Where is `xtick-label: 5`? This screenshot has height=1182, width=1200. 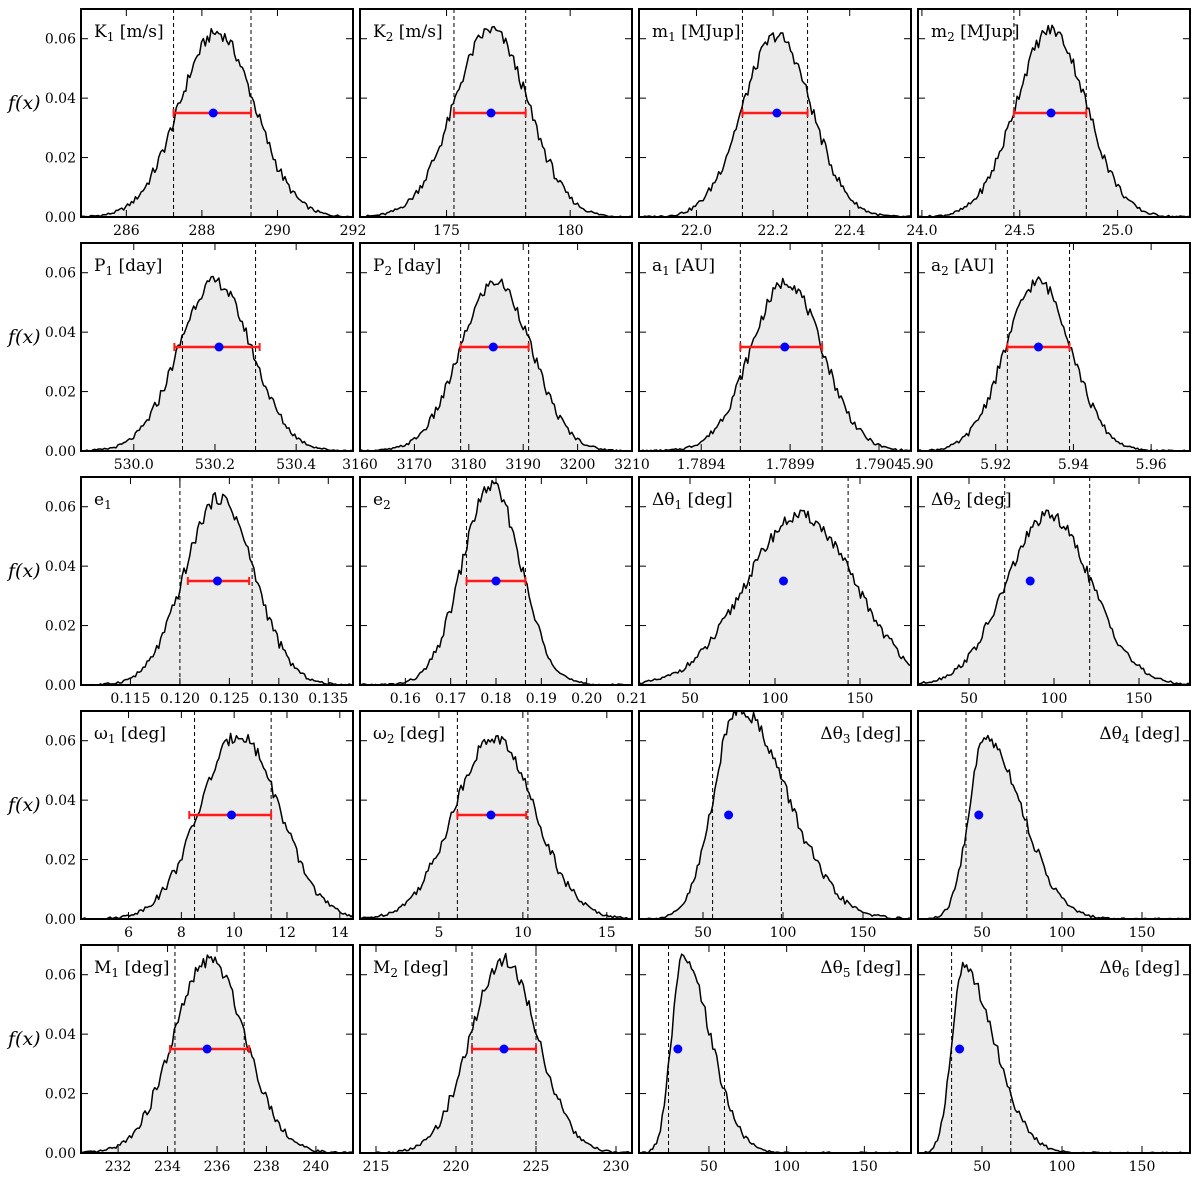 xtick-label: 5 is located at coordinates (438, 933).